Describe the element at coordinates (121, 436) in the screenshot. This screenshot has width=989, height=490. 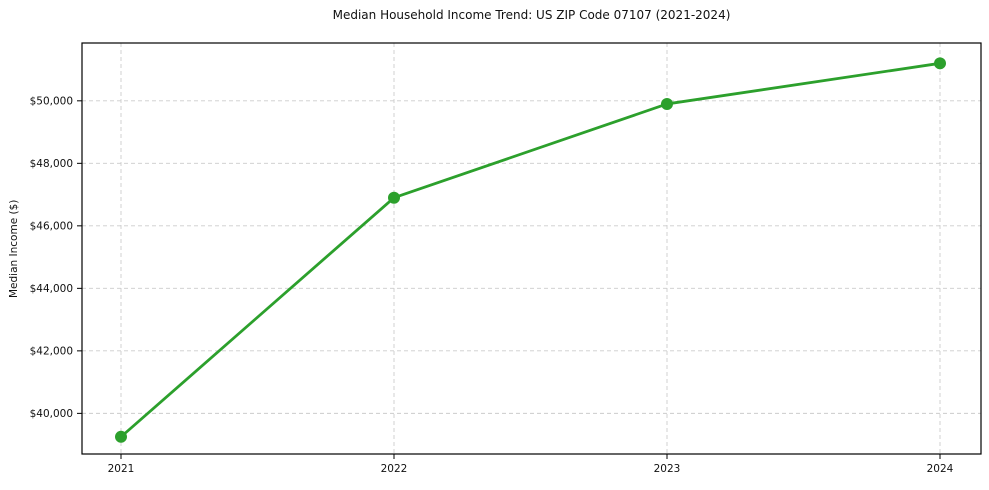
I see `data-point-2021` at that location.